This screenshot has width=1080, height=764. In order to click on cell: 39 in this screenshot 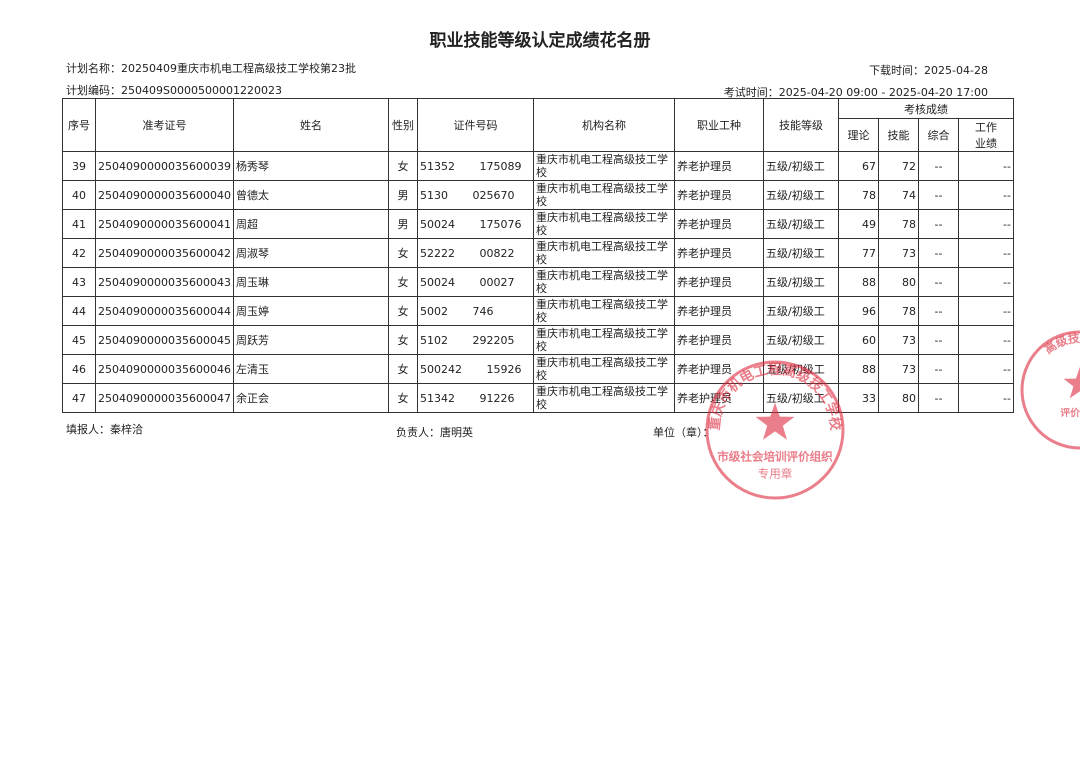, I will do `click(79, 166)`.